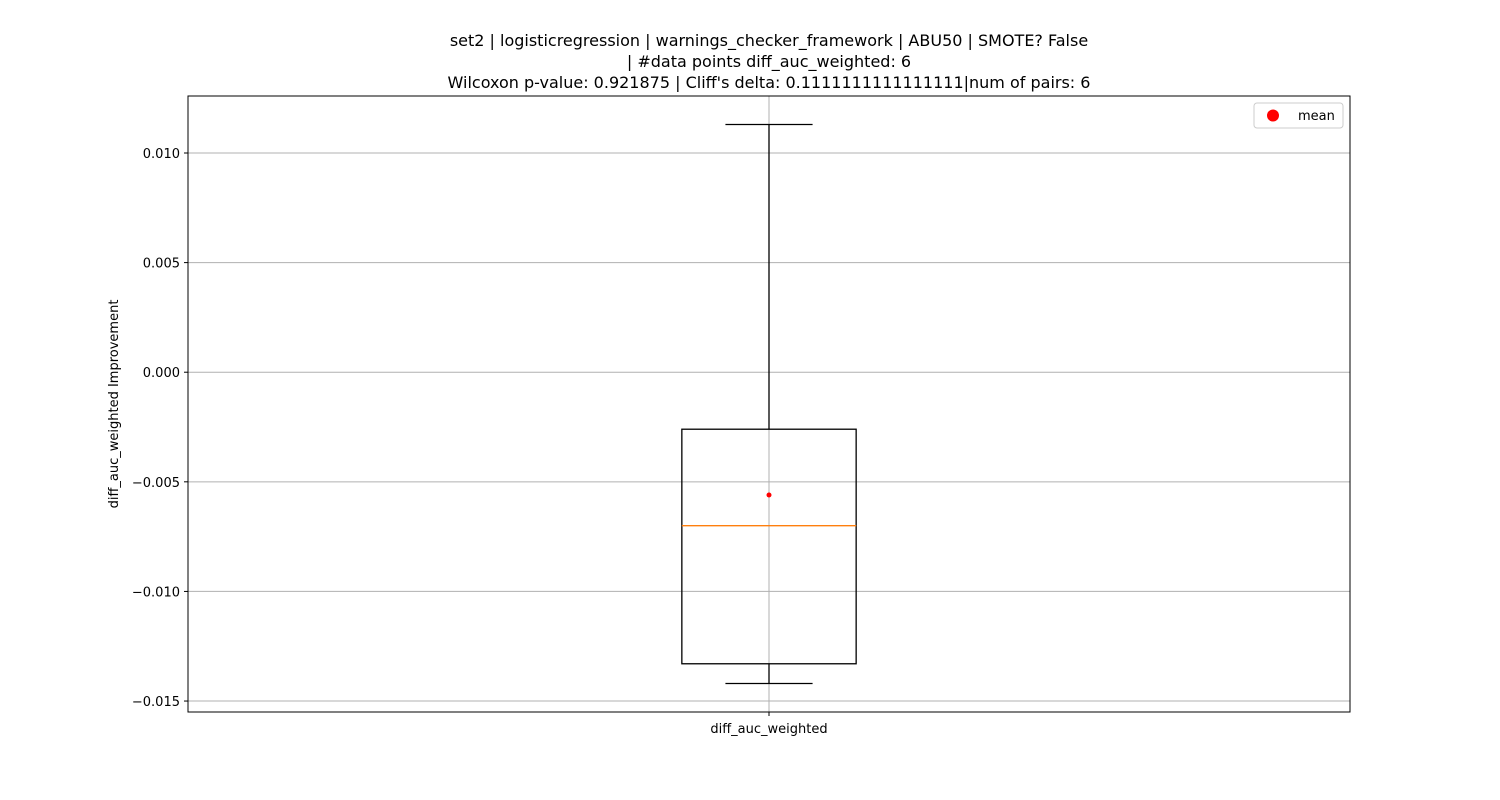 The image size is (1500, 800). What do you see at coordinates (769, 62) in the screenshot?
I see `chart-title-line-2: | #data points diff_auc_weighted: 6` at bounding box center [769, 62].